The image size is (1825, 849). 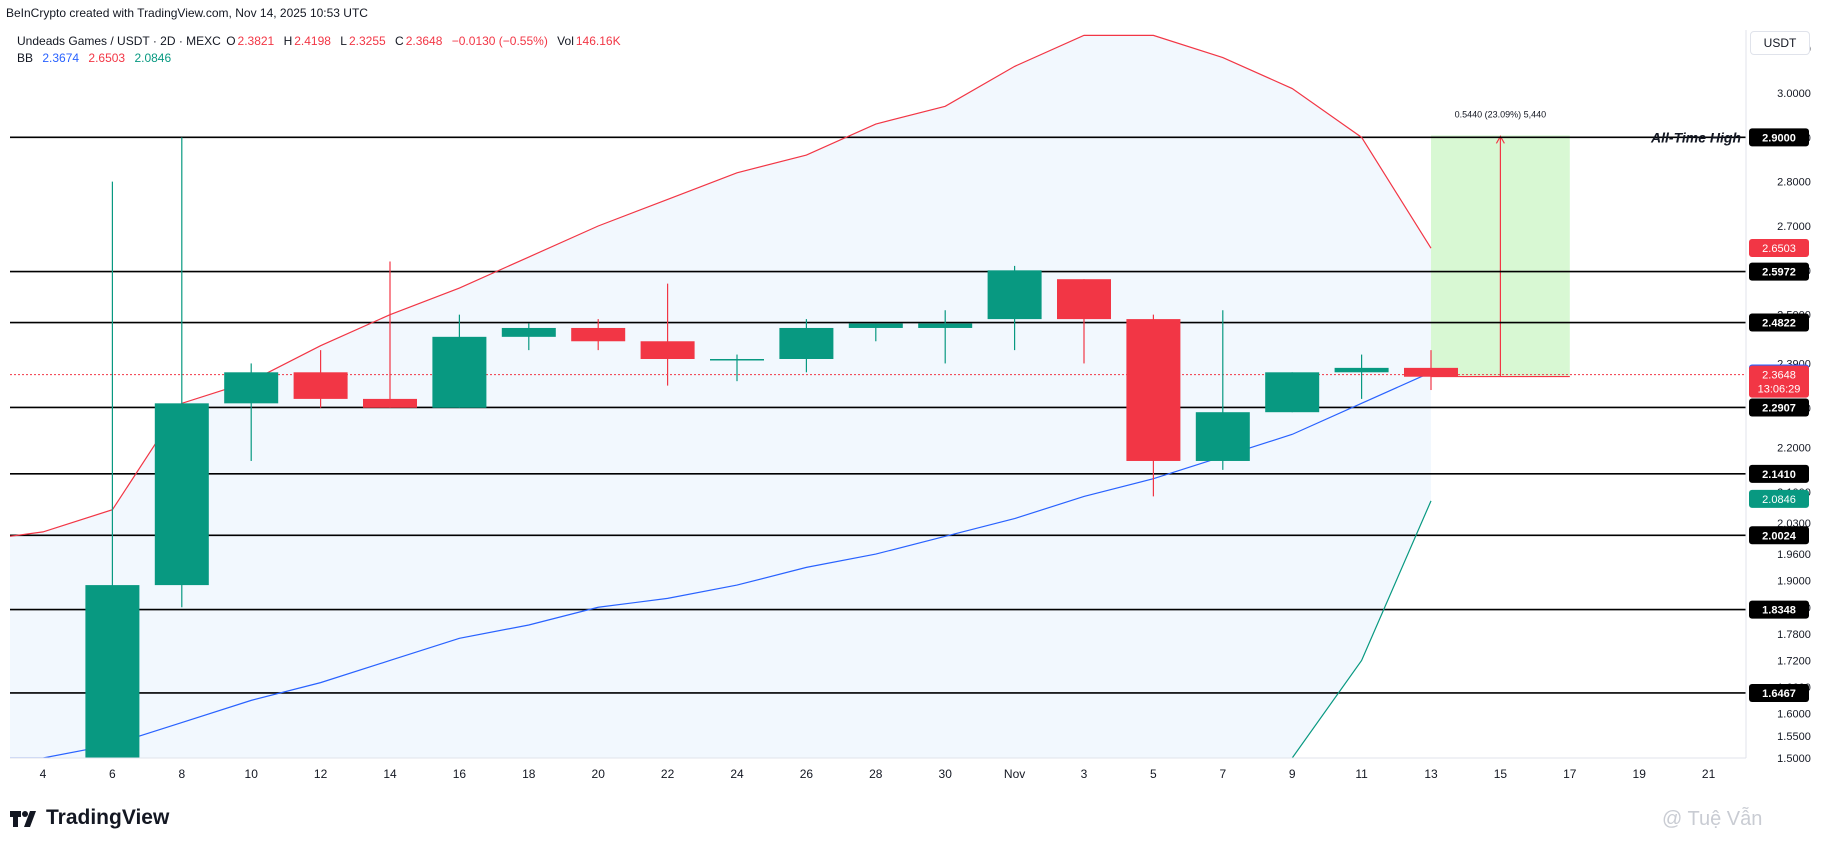 I want to click on low-label: L, so click(x=343, y=41).